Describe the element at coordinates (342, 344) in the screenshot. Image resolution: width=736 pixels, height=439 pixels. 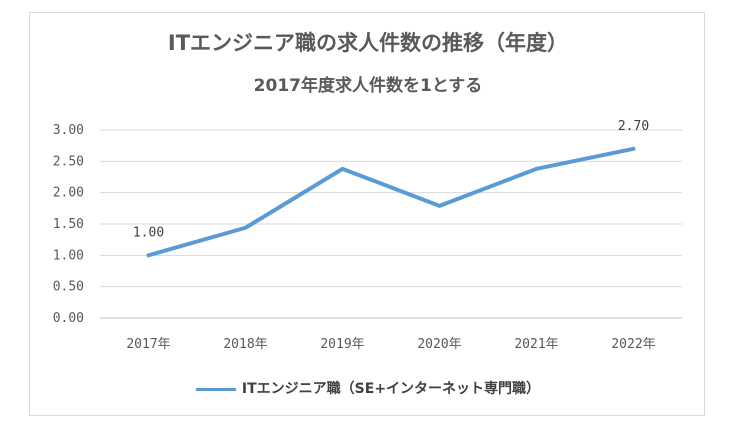
I see `x-tick-label: 2019年` at that location.